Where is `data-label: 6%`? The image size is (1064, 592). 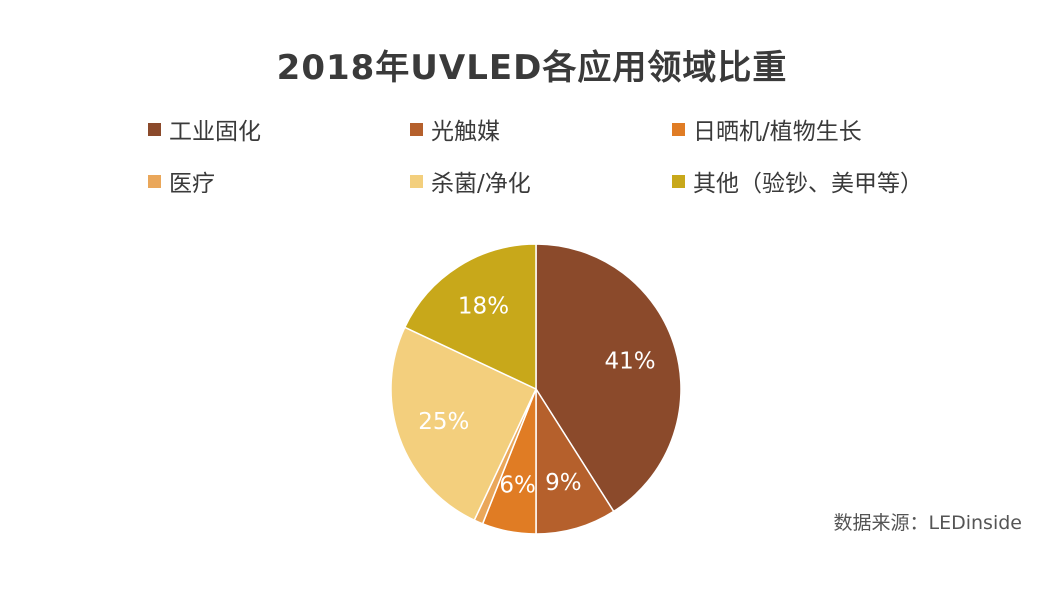 data-label: 6% is located at coordinates (517, 485).